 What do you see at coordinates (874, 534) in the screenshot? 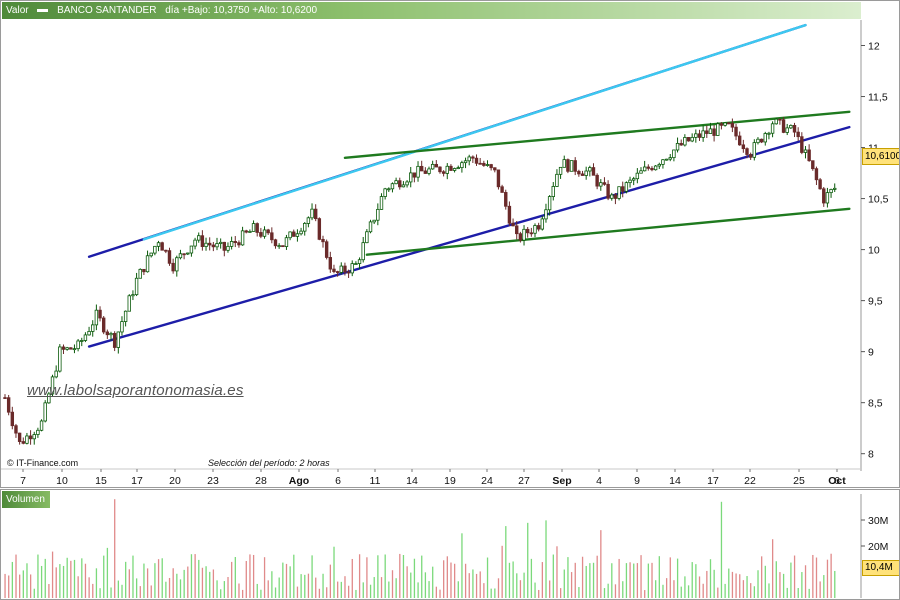
I see `volume-y-axis: 20M 30M` at bounding box center [874, 534].